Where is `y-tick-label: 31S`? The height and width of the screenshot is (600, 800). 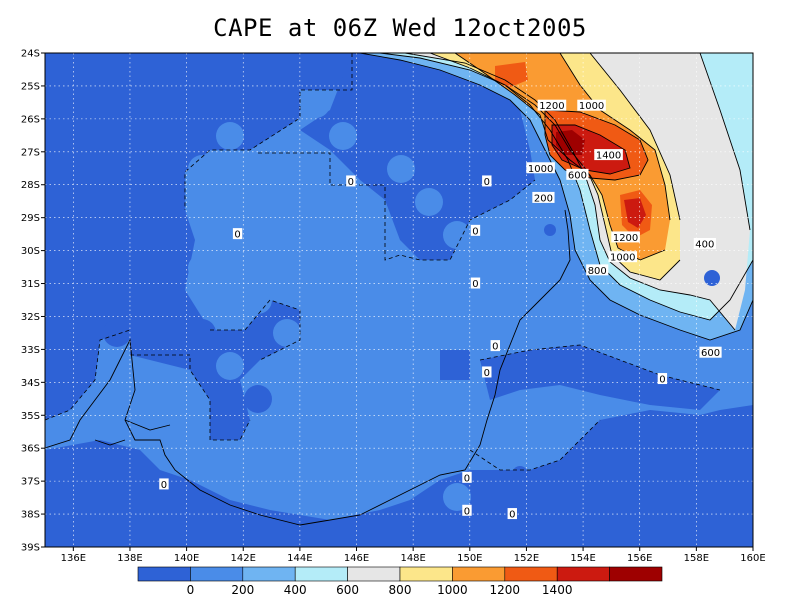
y-tick-label: 31S is located at coordinates (30, 284).